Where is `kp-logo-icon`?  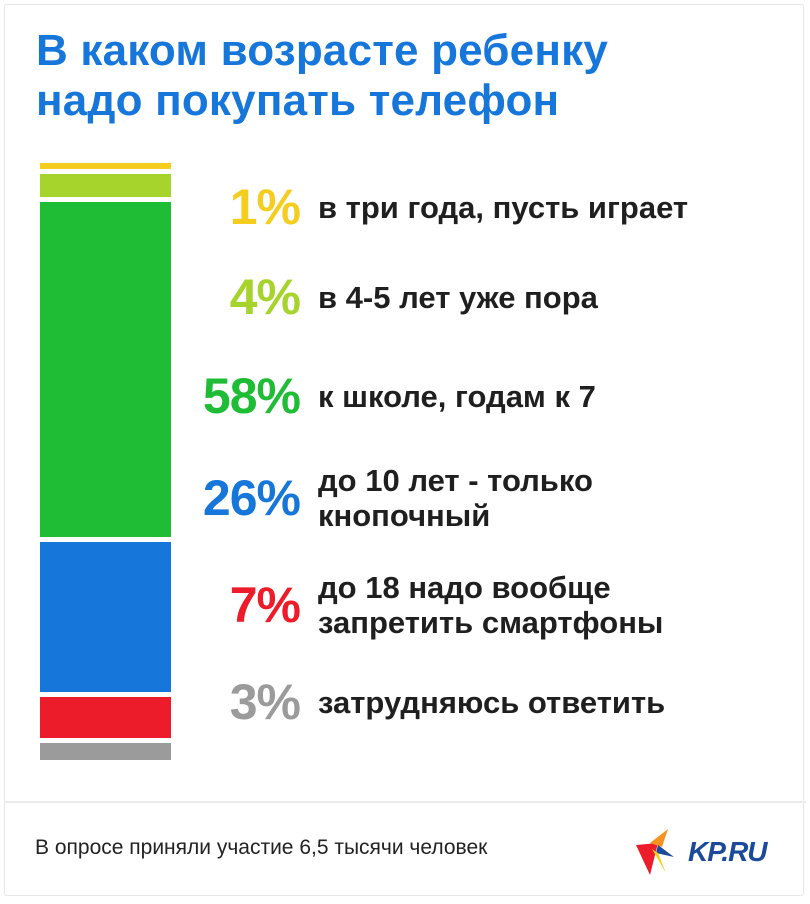 kp-logo-icon is located at coordinates (703, 851).